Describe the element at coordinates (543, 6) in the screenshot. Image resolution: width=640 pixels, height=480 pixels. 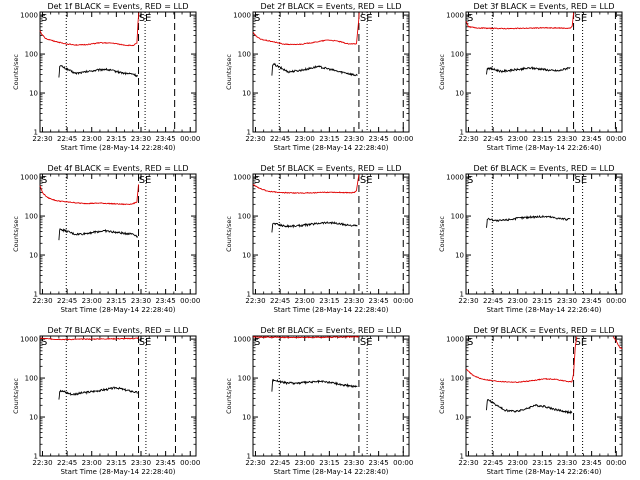
I see `panel-title: Det 3f BLACK = Events, RED = LLD` at that location.